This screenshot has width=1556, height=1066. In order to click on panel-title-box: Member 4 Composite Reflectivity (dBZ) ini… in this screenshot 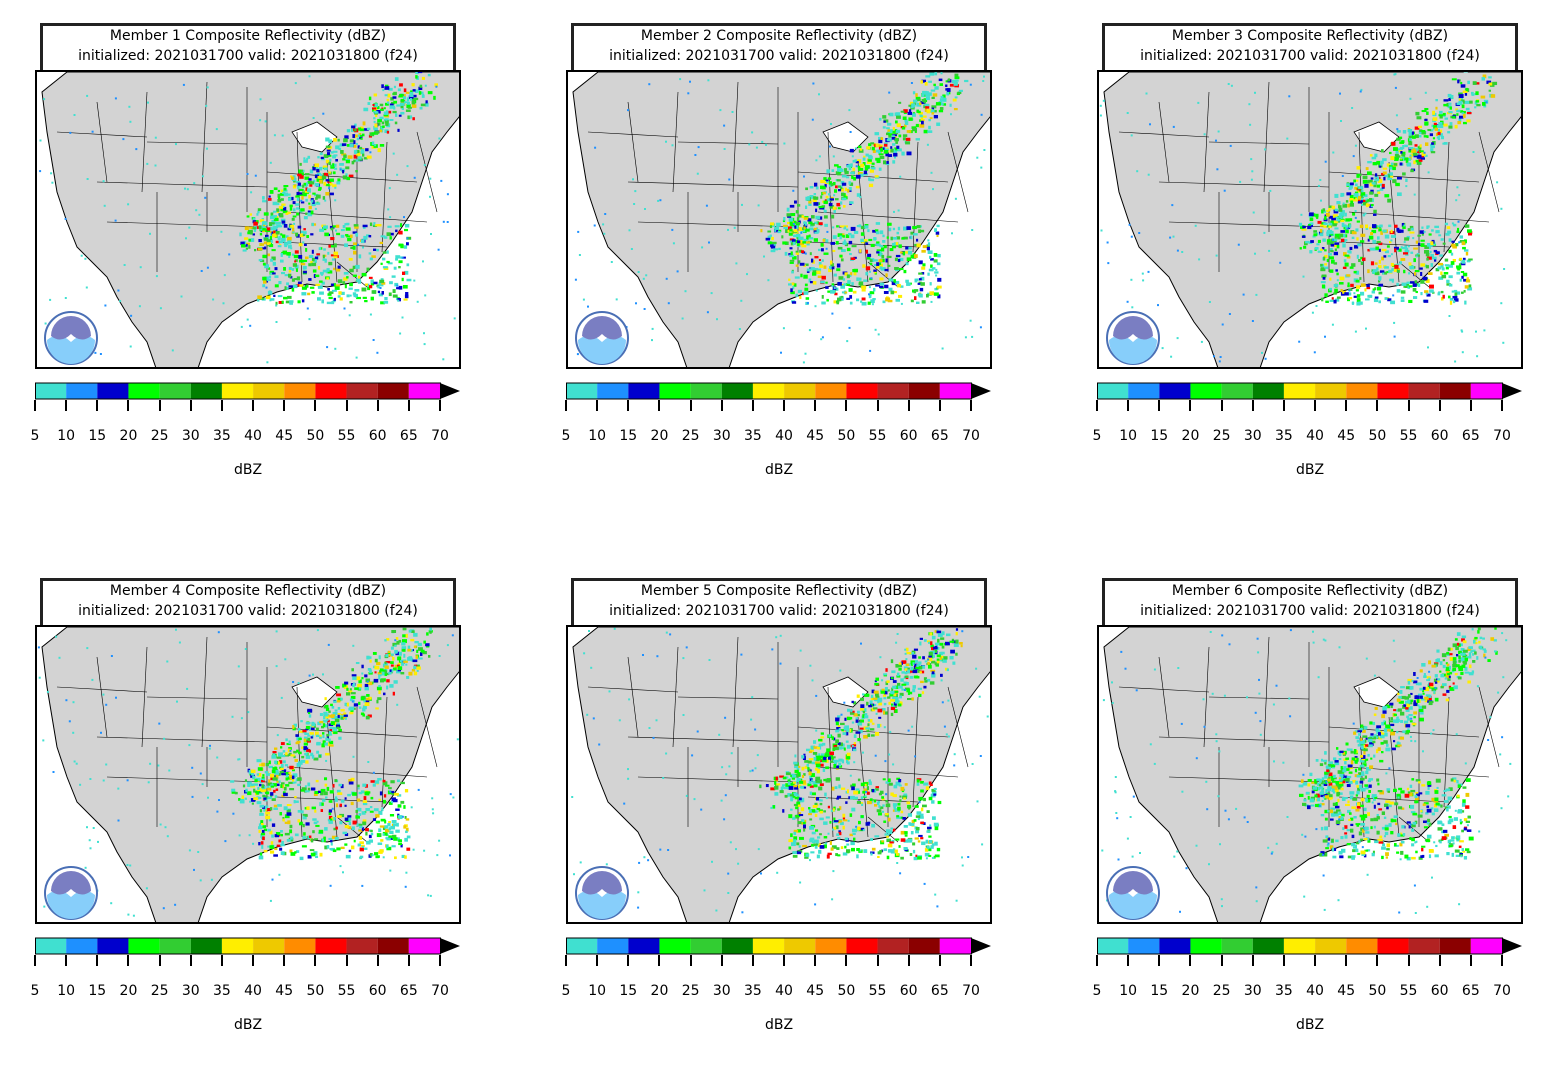, I will do `click(248, 603)`.